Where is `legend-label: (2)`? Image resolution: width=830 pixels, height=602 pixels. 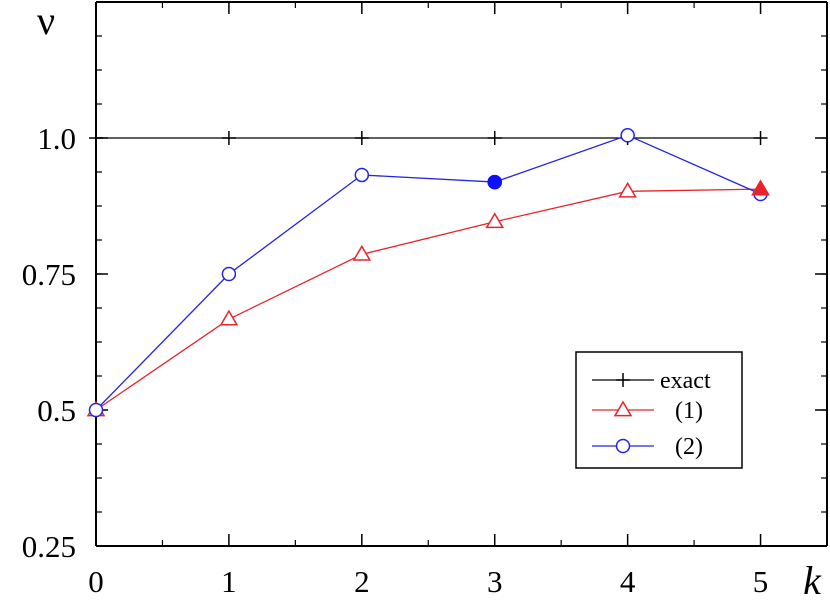 legend-label: (2) is located at coordinates (689, 447).